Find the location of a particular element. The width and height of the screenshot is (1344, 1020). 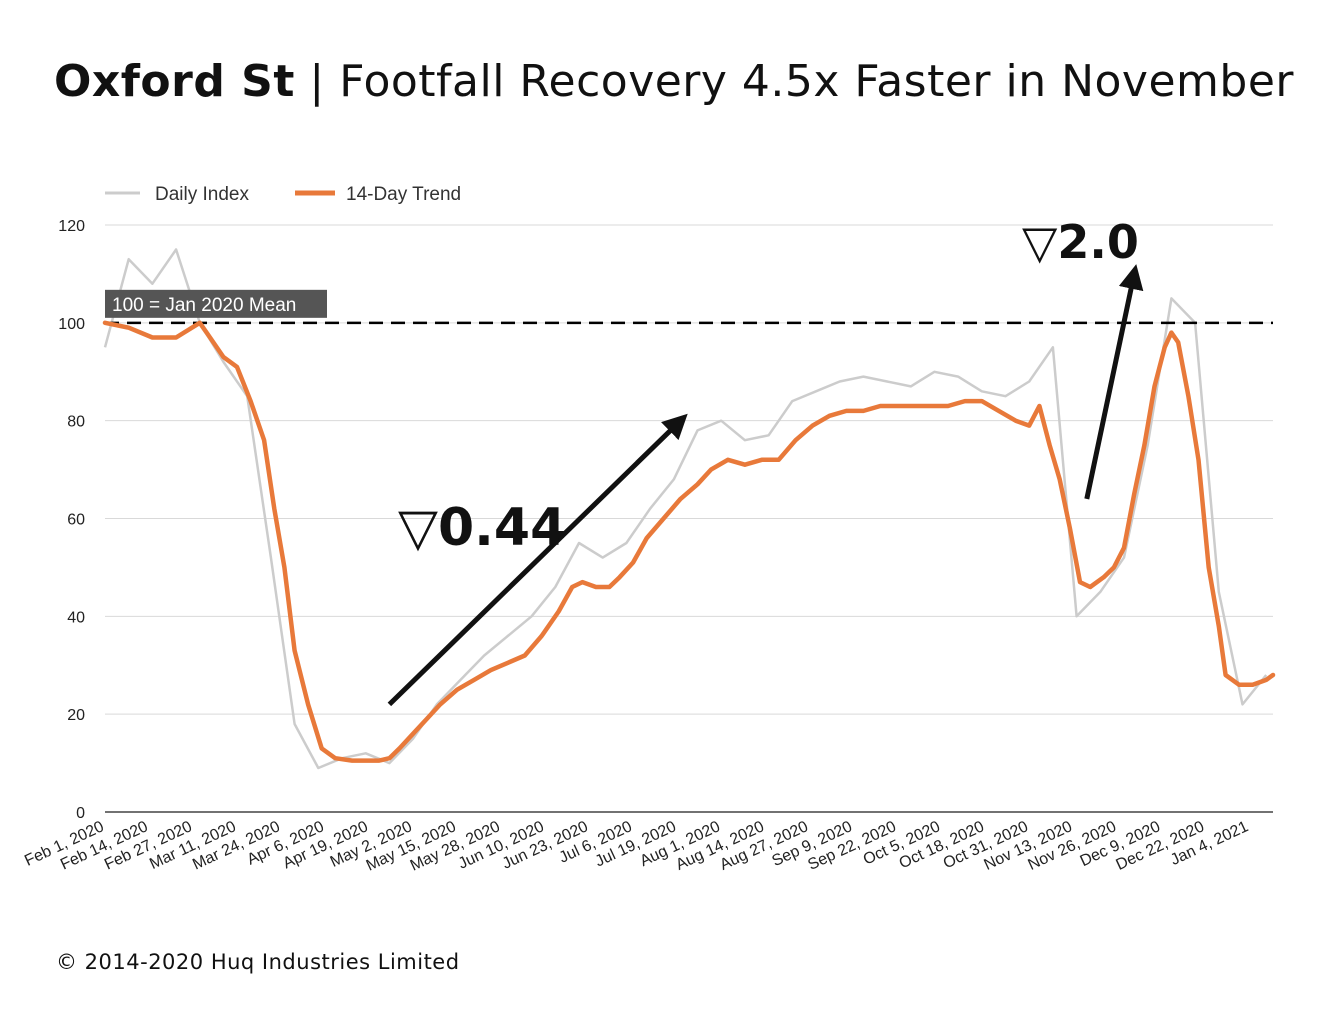

legend-label-daily: Daily Index is located at coordinates (202, 194).